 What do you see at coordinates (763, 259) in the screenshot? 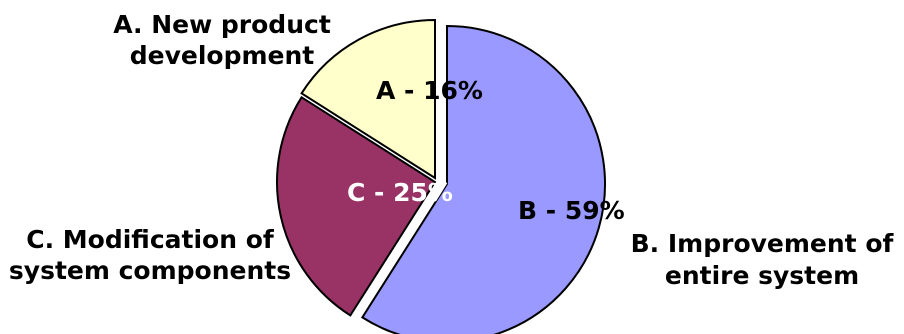
I see `category-label-b: B. Improvement of entire system` at bounding box center [763, 259].